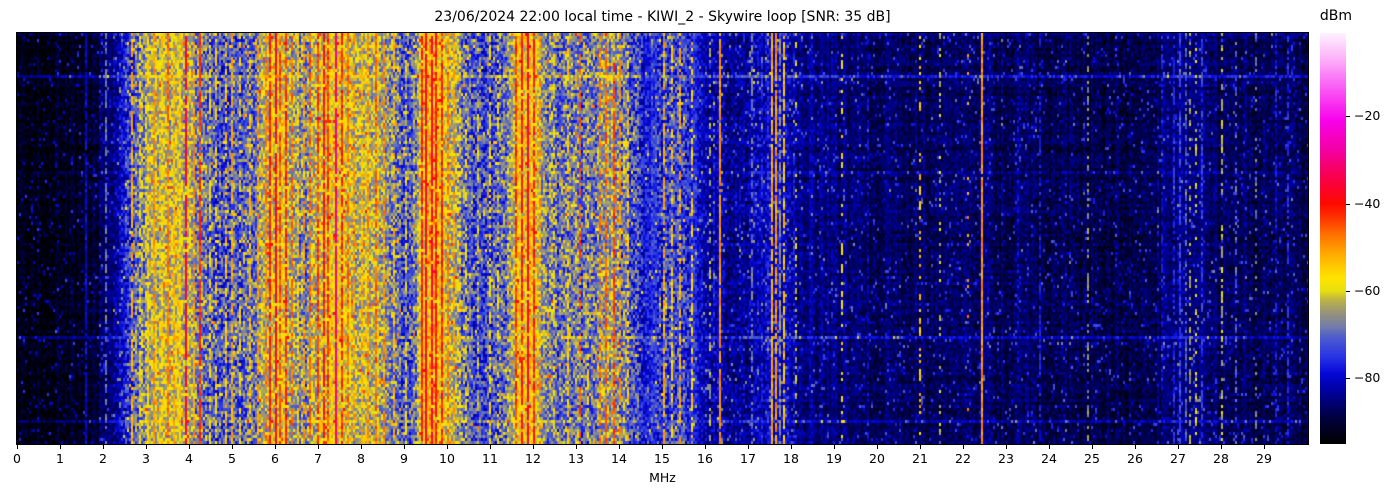 The height and width of the screenshot is (500, 1400). I want to click on x-tick-label: 26, so click(1135, 458).